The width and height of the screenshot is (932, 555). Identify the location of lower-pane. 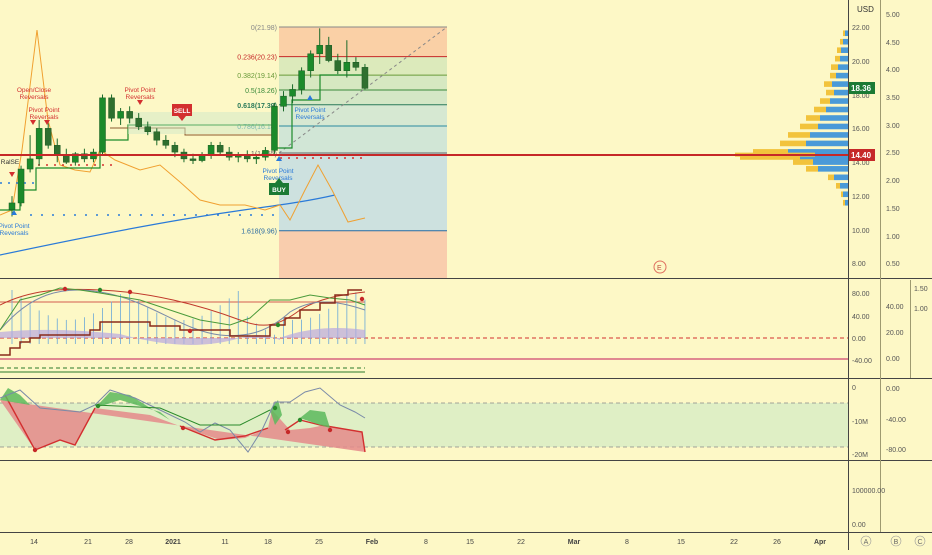
(424, 497).